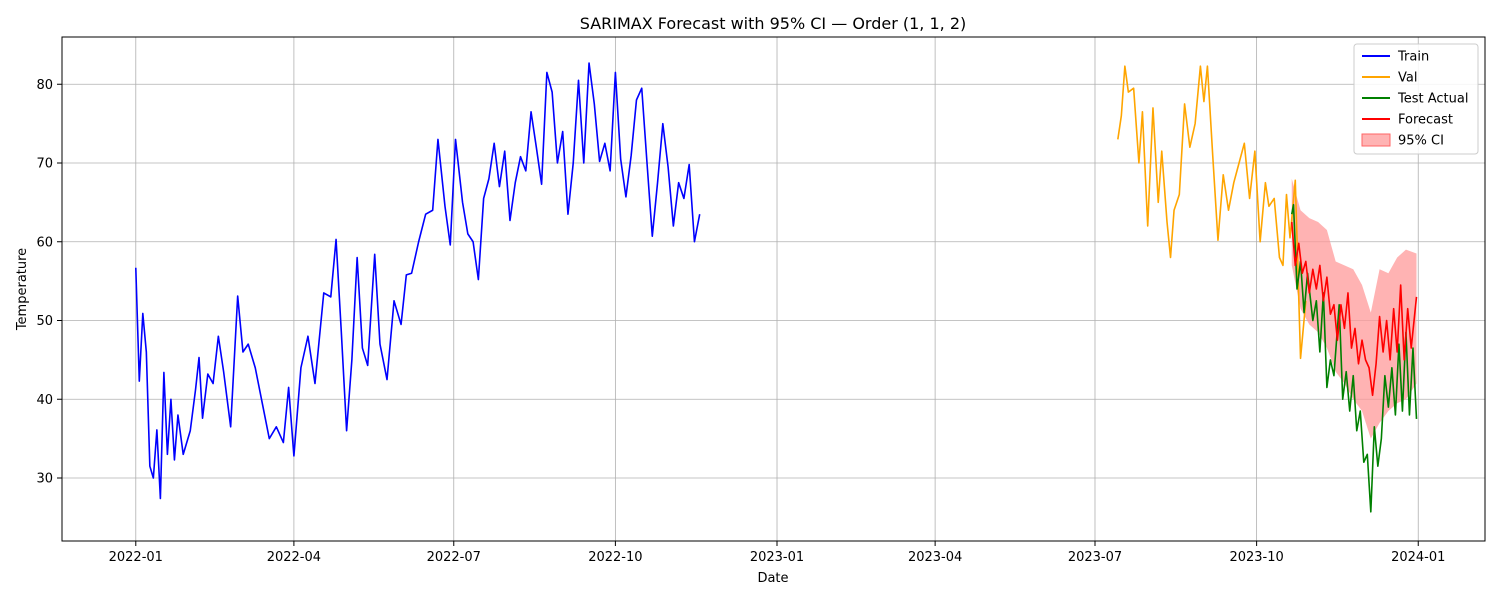 The height and width of the screenshot is (600, 1500). Describe the element at coordinates (22, 289) in the screenshot. I see `y-axis-label: Temperature` at that location.